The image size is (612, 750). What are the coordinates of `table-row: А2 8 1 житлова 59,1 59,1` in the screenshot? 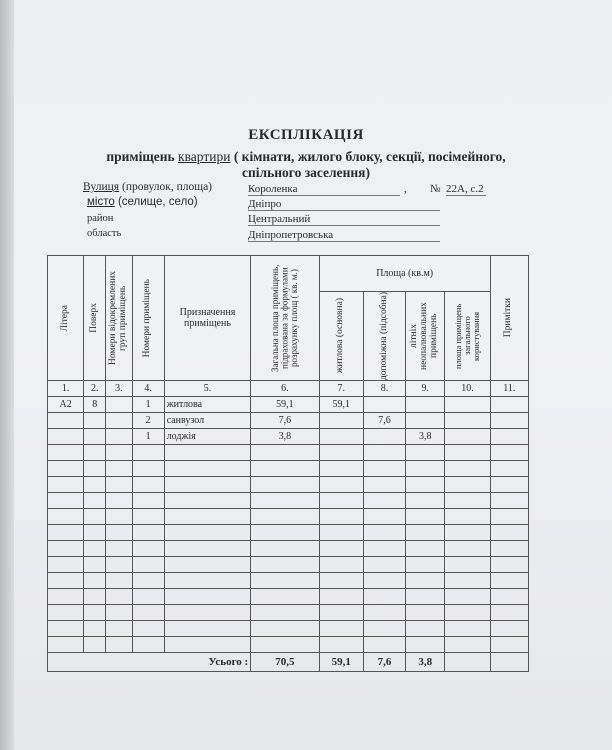 It's located at (288, 405).